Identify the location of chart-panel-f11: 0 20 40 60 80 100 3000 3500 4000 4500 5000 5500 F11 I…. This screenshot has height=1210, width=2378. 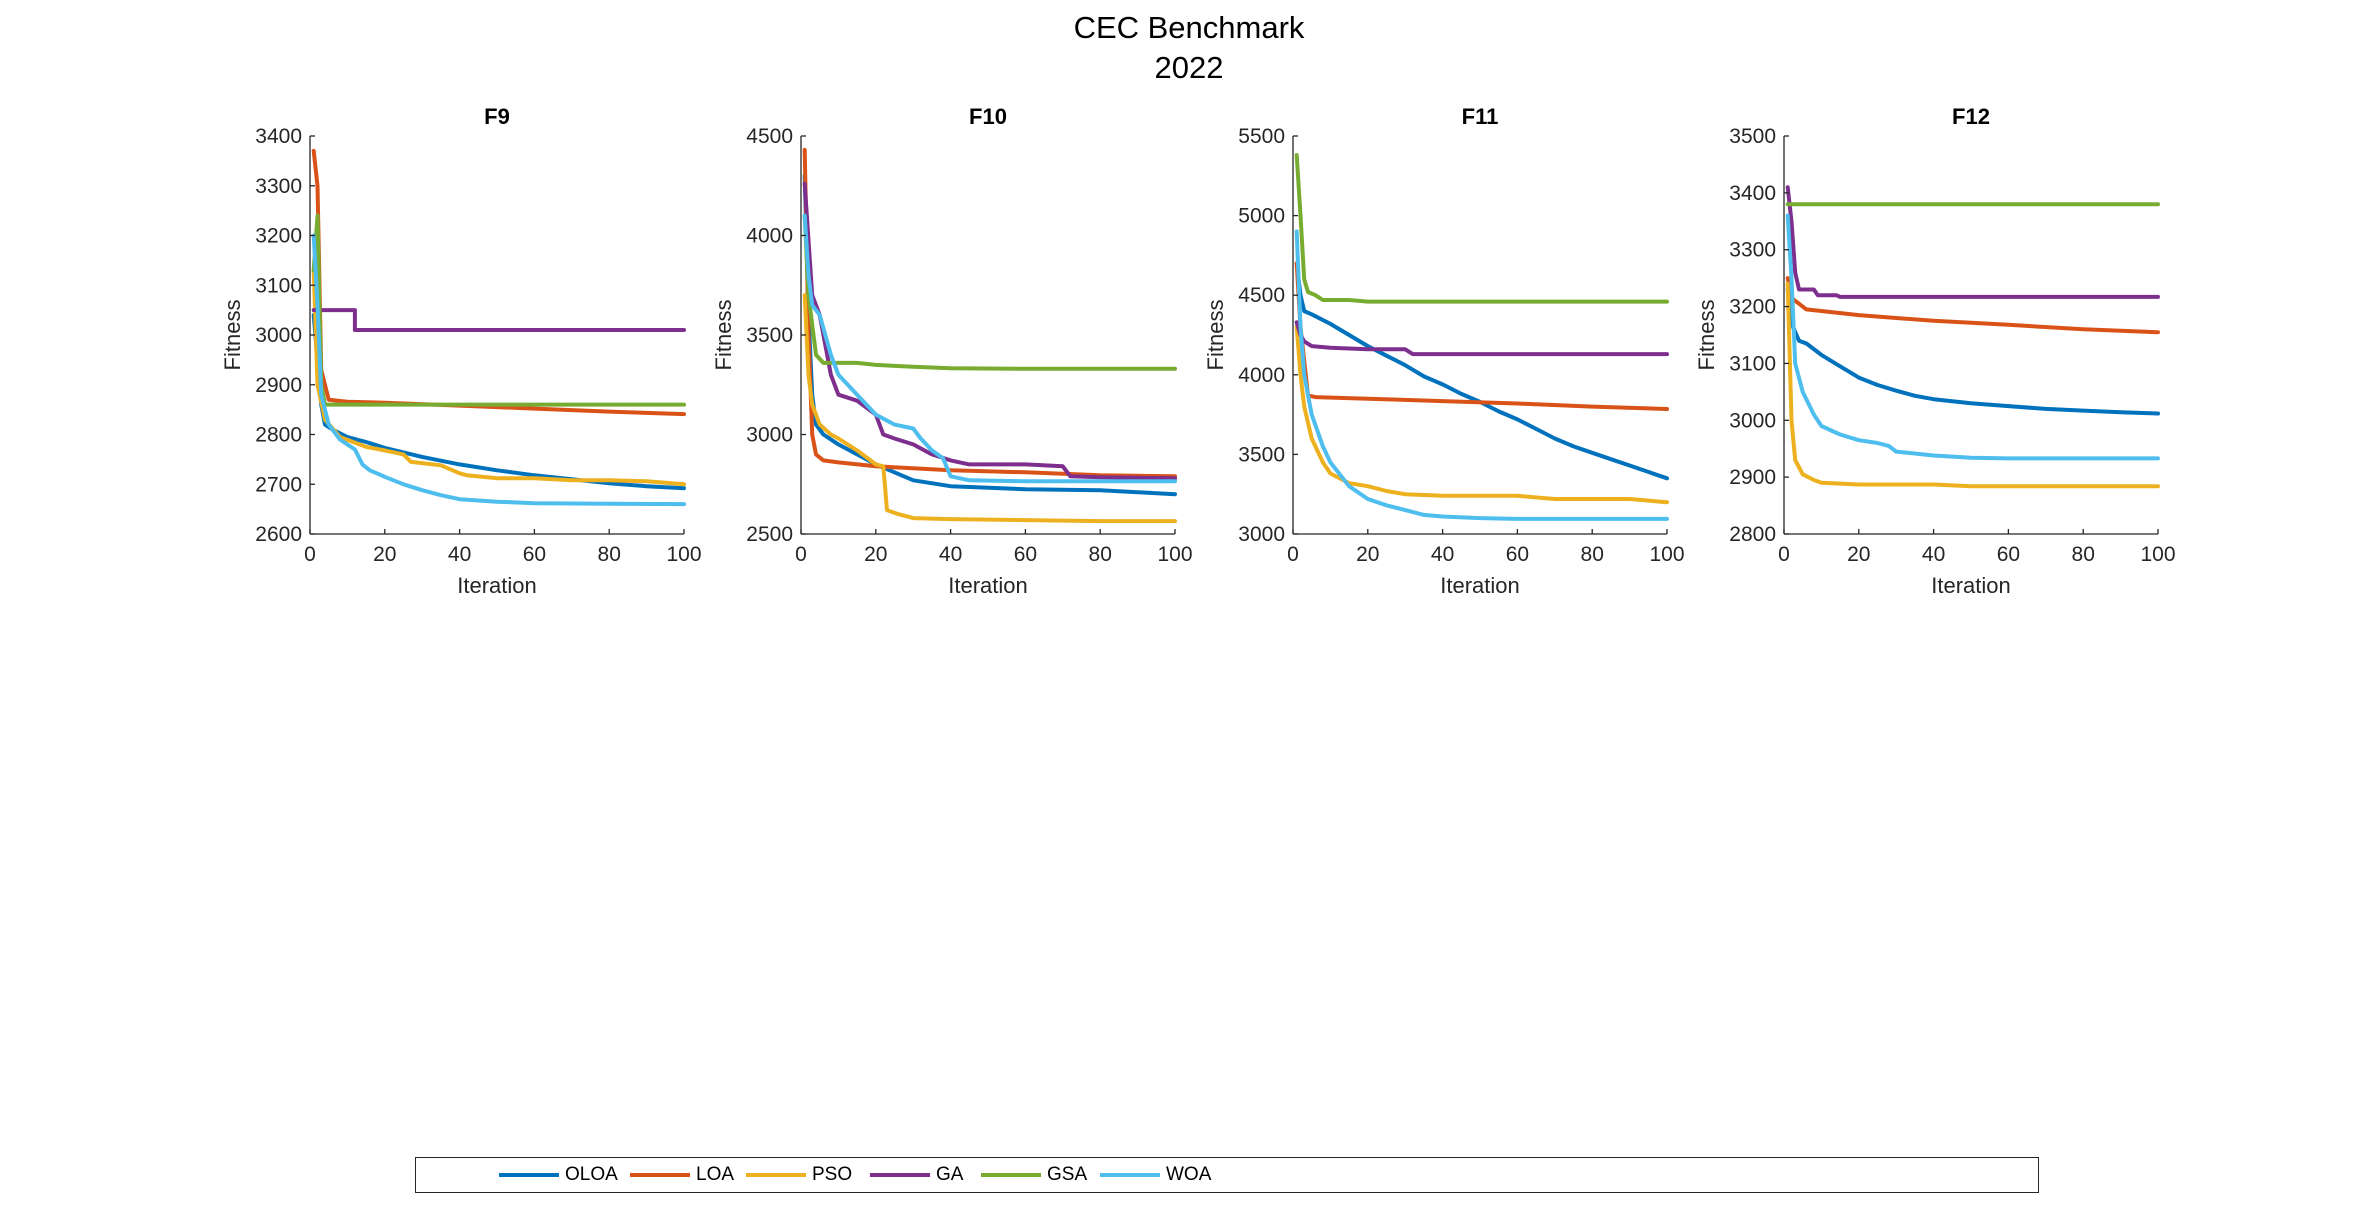
(1444, 351).